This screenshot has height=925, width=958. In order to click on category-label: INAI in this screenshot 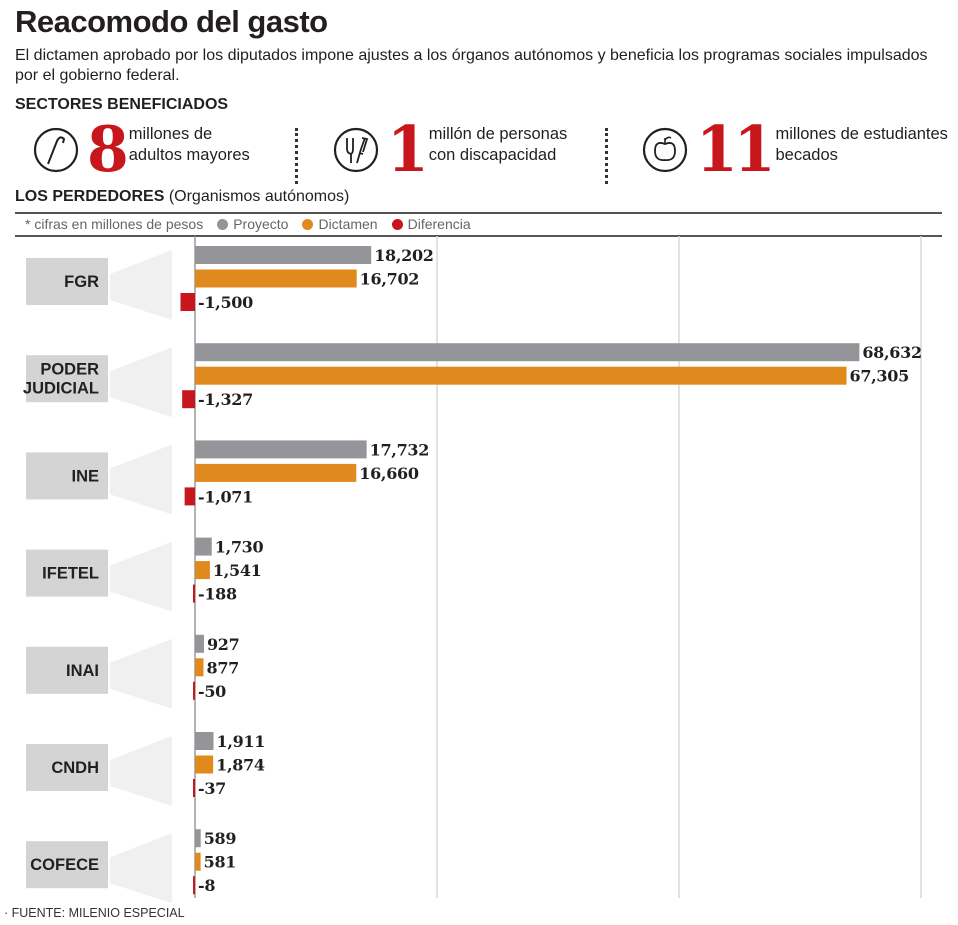, I will do `click(82, 671)`.